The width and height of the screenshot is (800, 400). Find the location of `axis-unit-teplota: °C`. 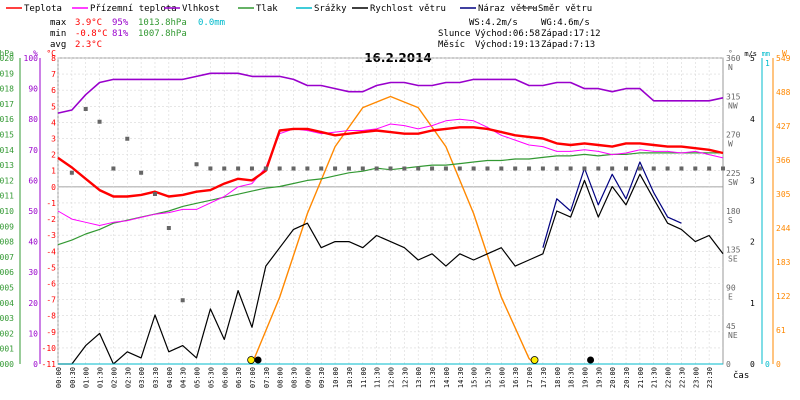

axis-unit-teplota: °C is located at coordinates (51, 53).